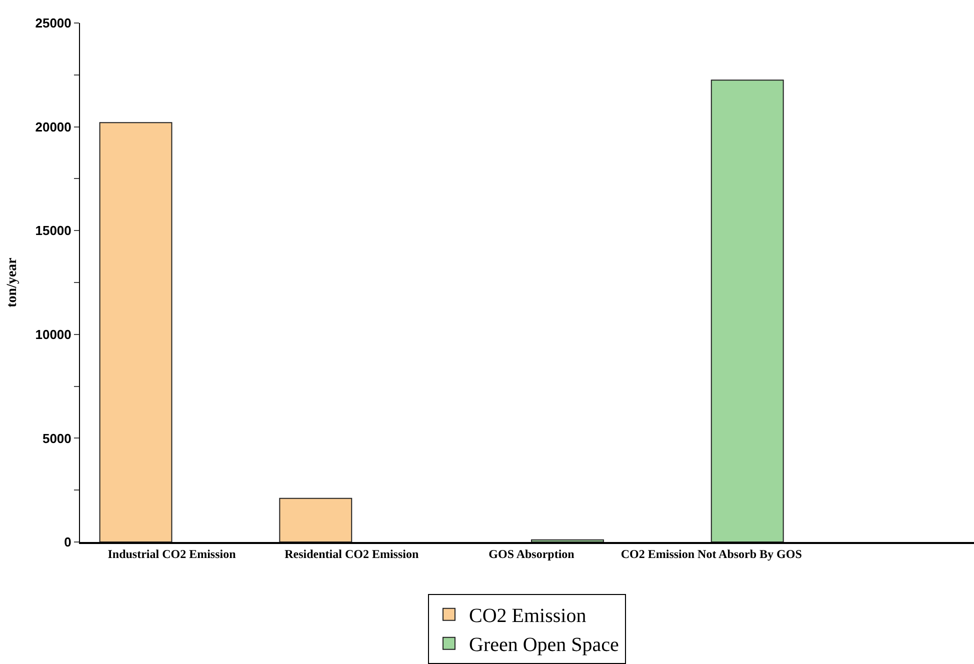 This screenshot has height=664, width=974. Describe the element at coordinates (68, 542) in the screenshot. I see `y-tick-label: 0` at that location.